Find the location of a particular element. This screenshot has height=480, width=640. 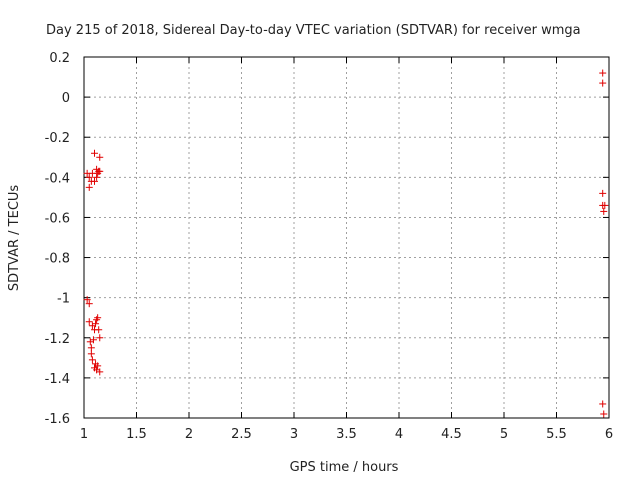

y-tick-label: 0 is located at coordinates (66, 98).